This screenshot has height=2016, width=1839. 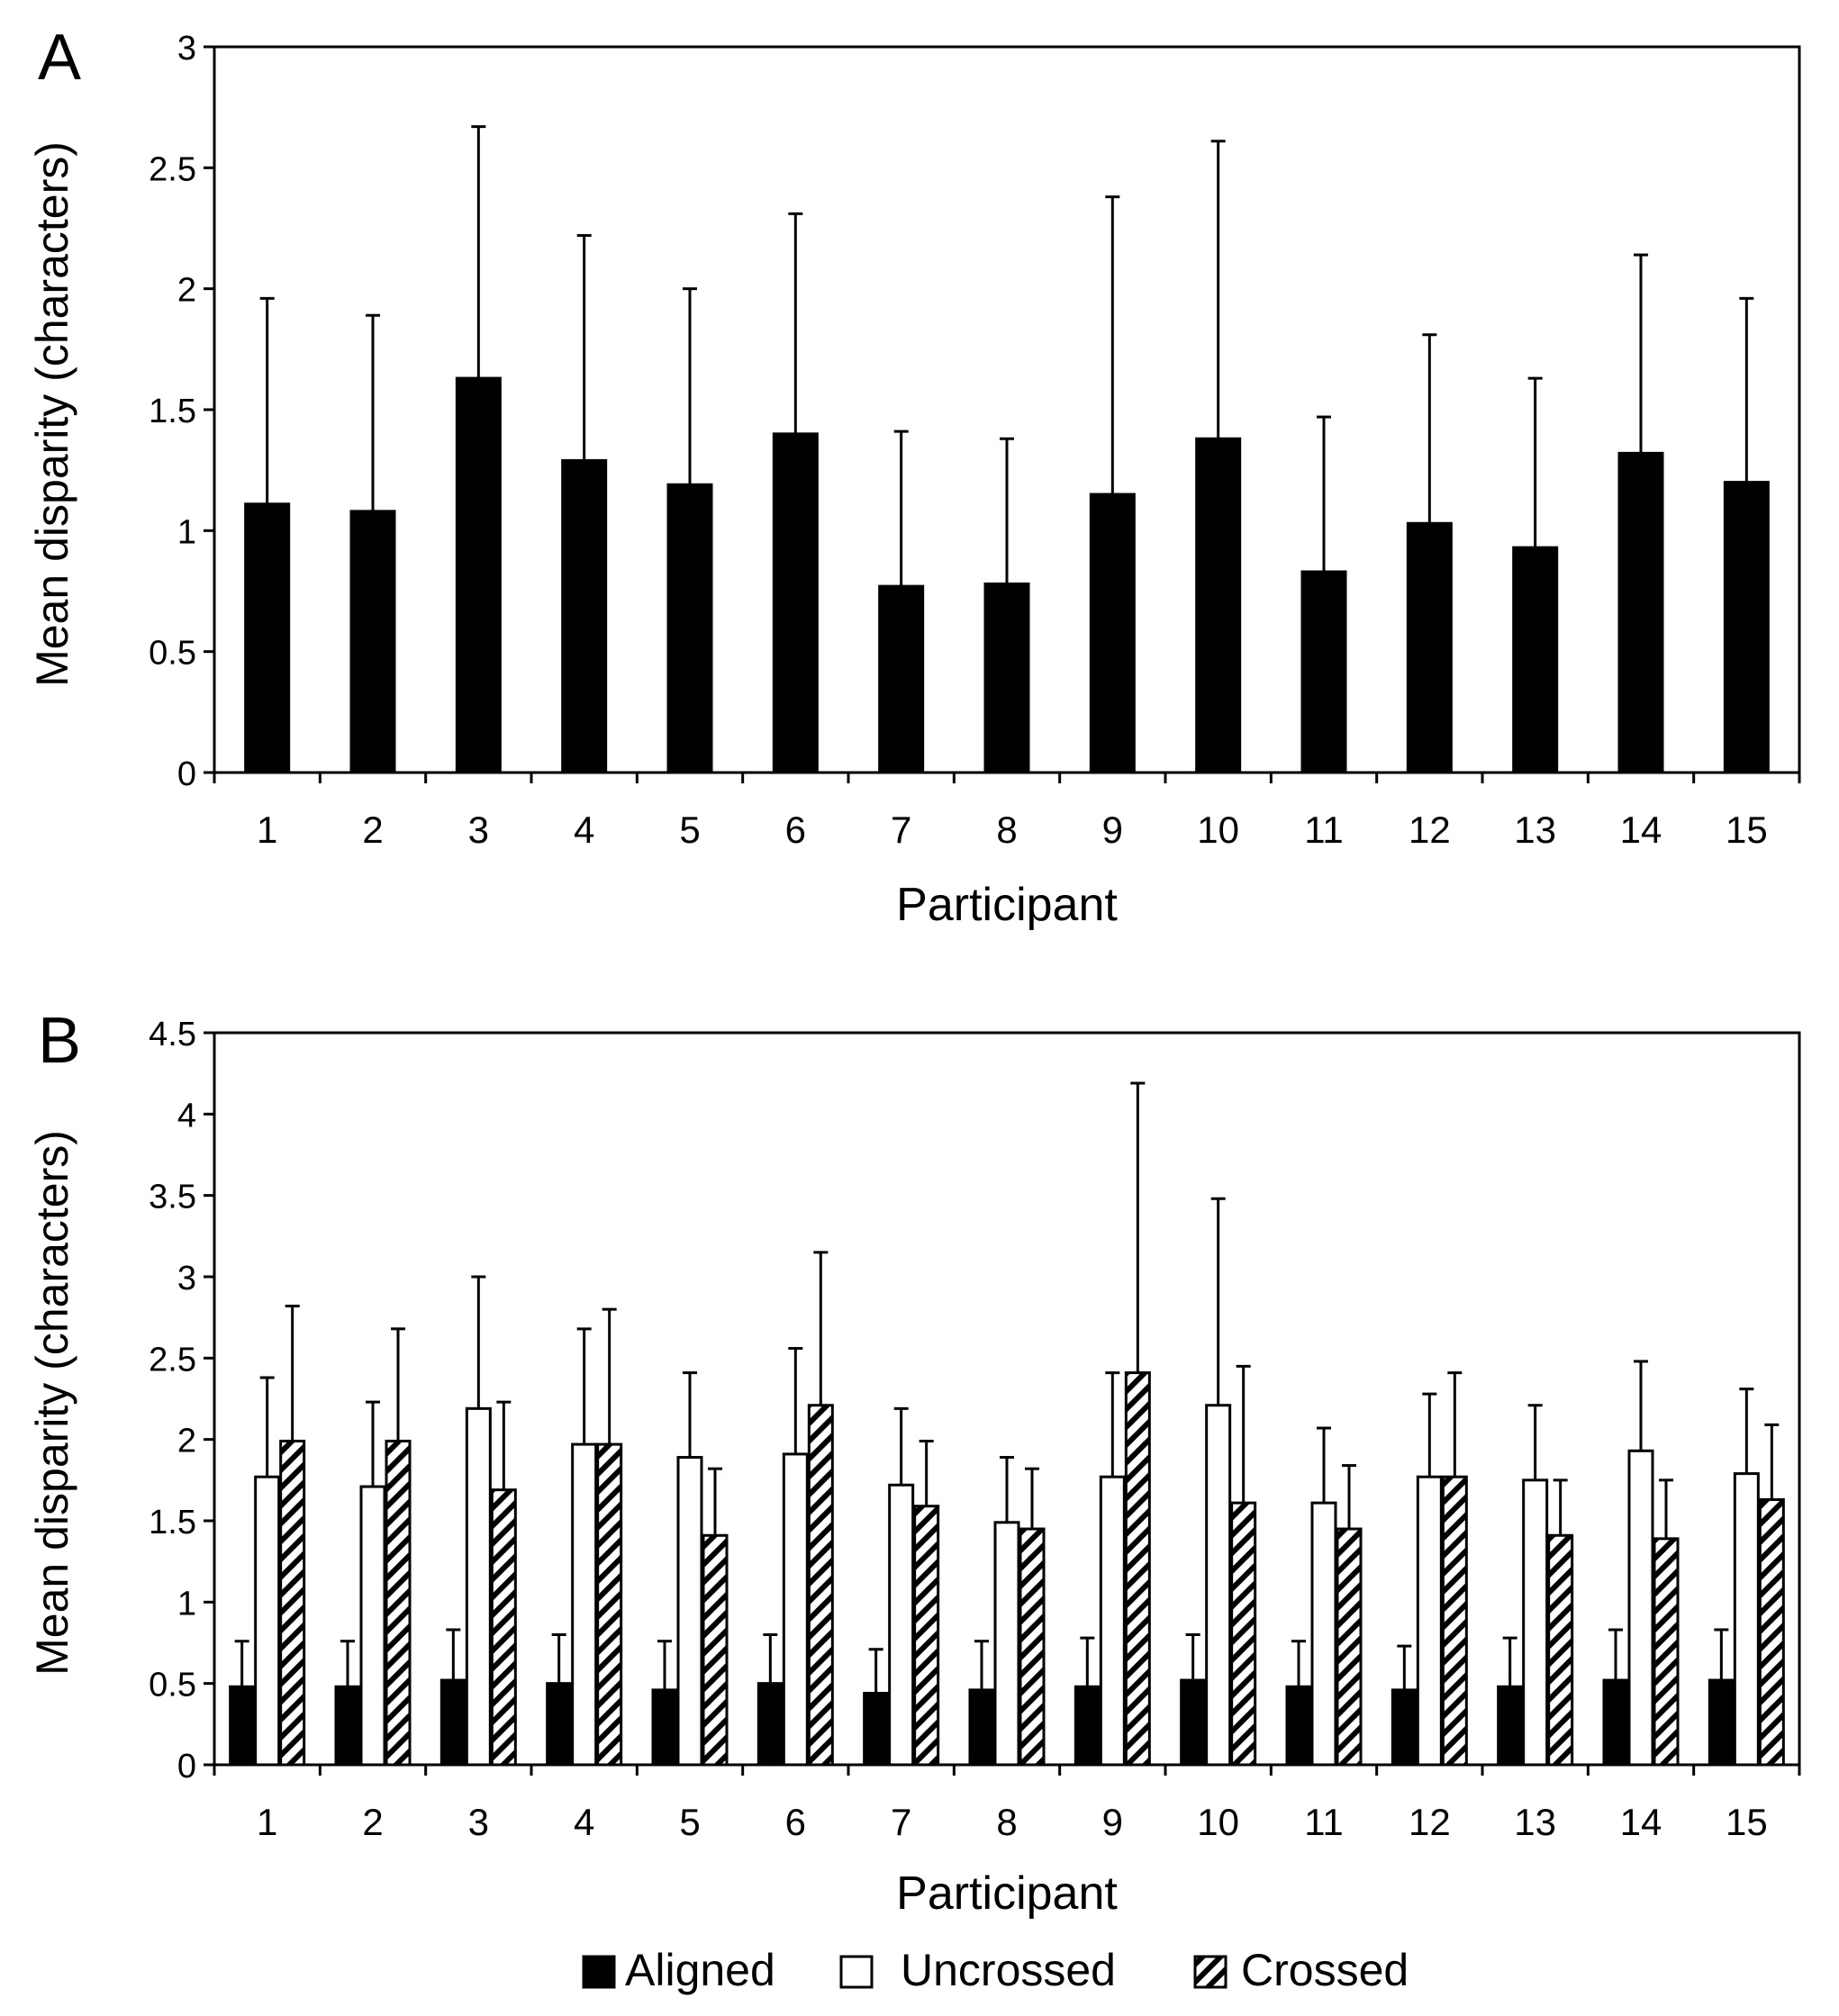 What do you see at coordinates (1211, 1972) in the screenshot?
I see `legend-swatch-crossed` at bounding box center [1211, 1972].